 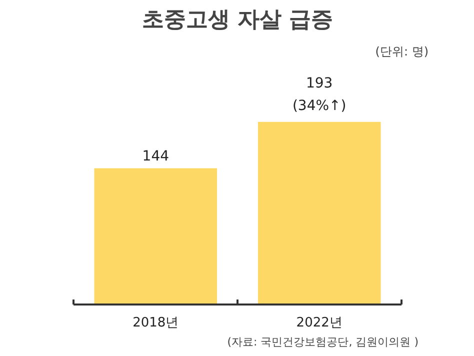 What do you see at coordinates (319, 323) in the screenshot?
I see `x-tick-label: 2022년` at bounding box center [319, 323].